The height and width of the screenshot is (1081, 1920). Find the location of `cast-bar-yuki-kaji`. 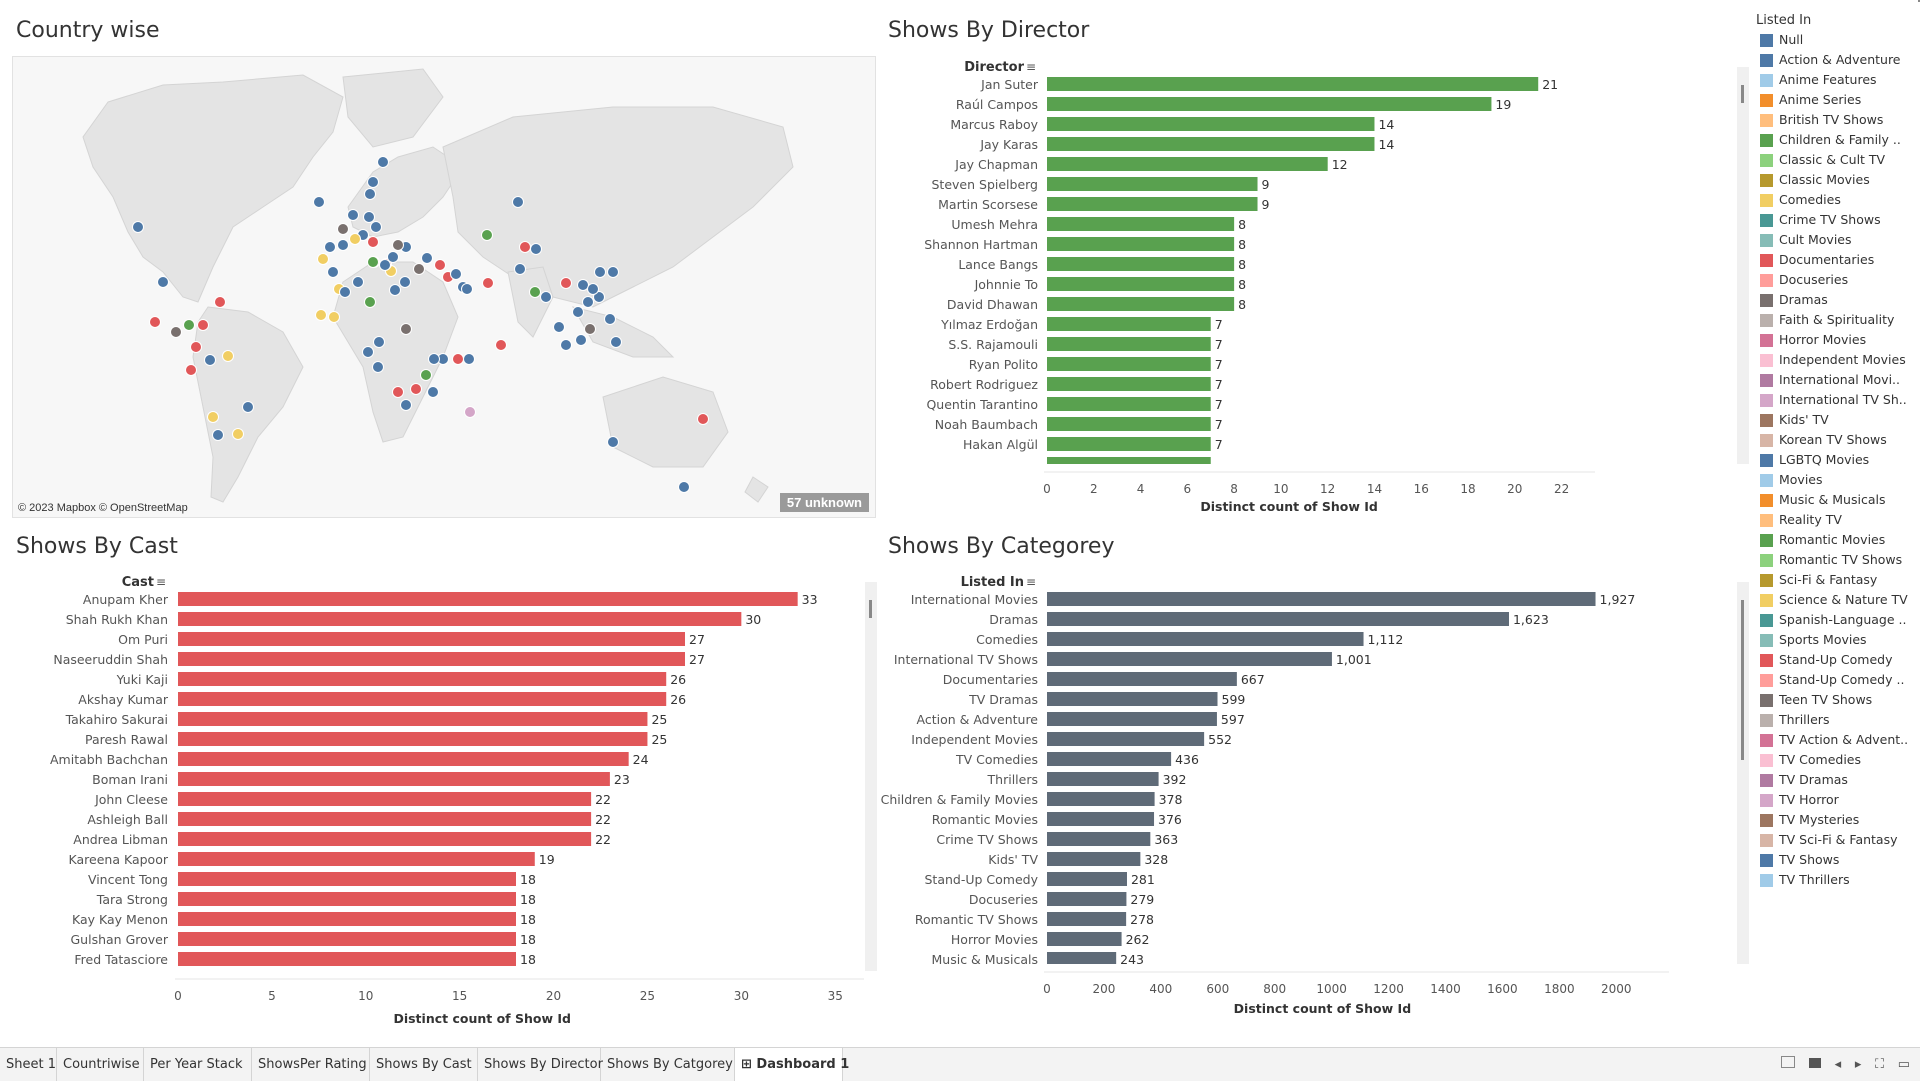

cast-bar-yuki-kaji is located at coordinates (422, 679).